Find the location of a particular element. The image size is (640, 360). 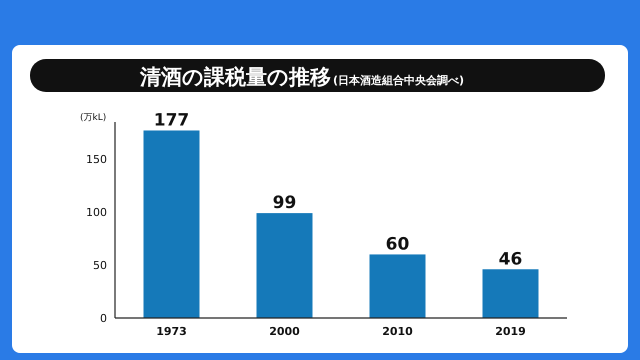

x-tick-label: 2019 is located at coordinates (510, 331).